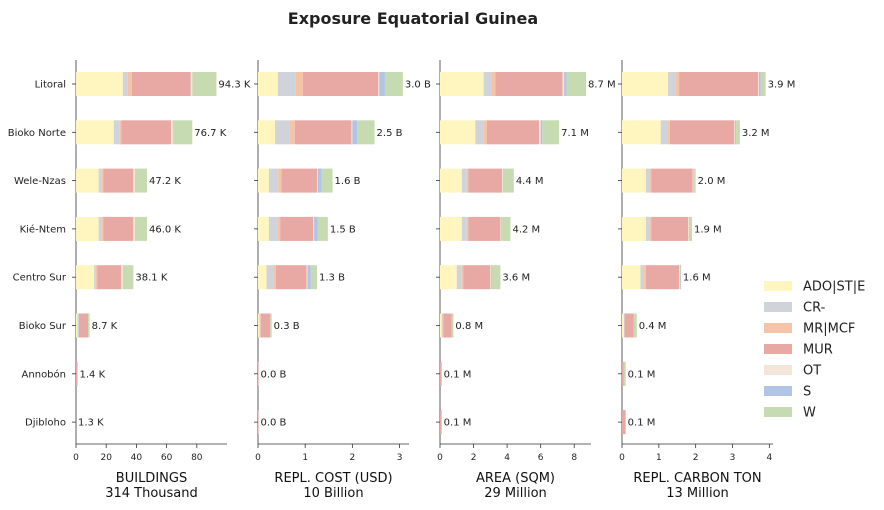  Describe the element at coordinates (43, 229) in the screenshot. I see `category-label-kie-ntem: Kié-Ntem` at that location.